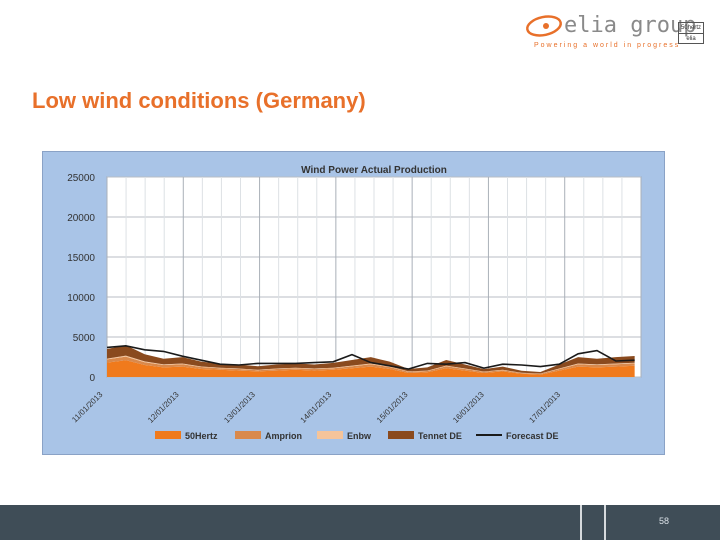 The height and width of the screenshot is (540, 720). Describe the element at coordinates (92, 378) in the screenshot. I see `y-tick-label: 0` at that location.